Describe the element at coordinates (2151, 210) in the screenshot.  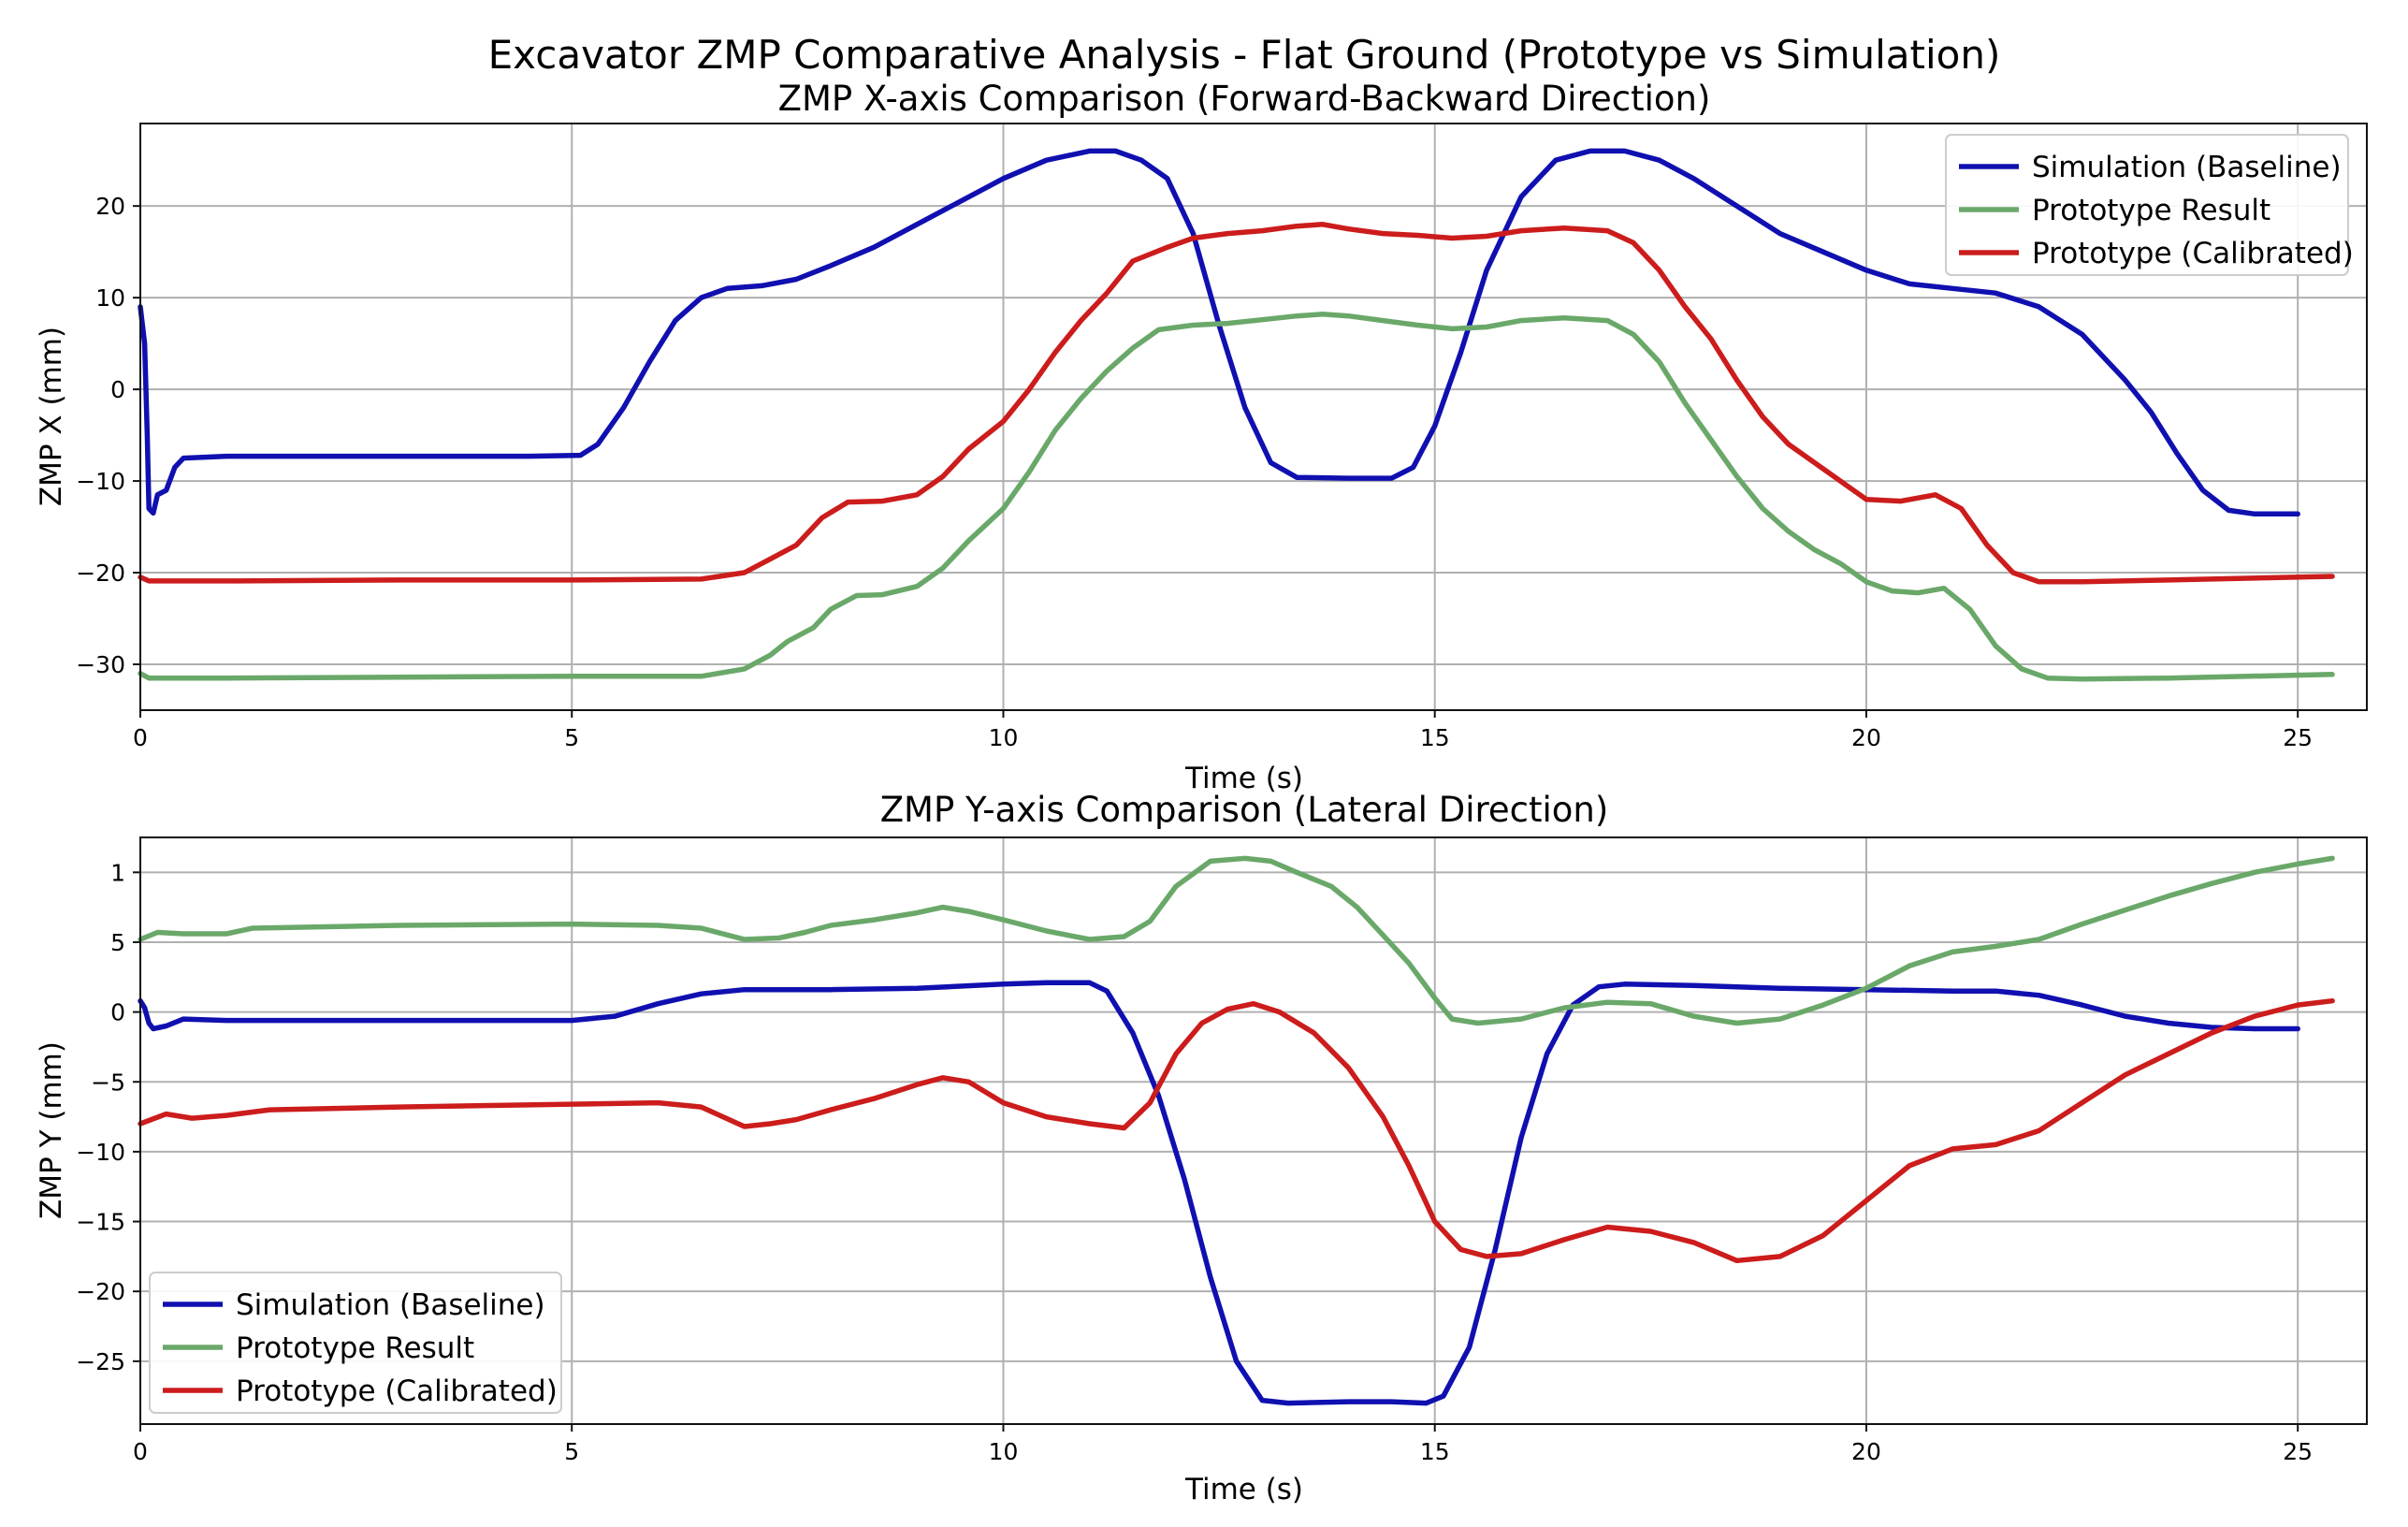
I see `zmp-x-legend-label: Prototype Result` at that location.